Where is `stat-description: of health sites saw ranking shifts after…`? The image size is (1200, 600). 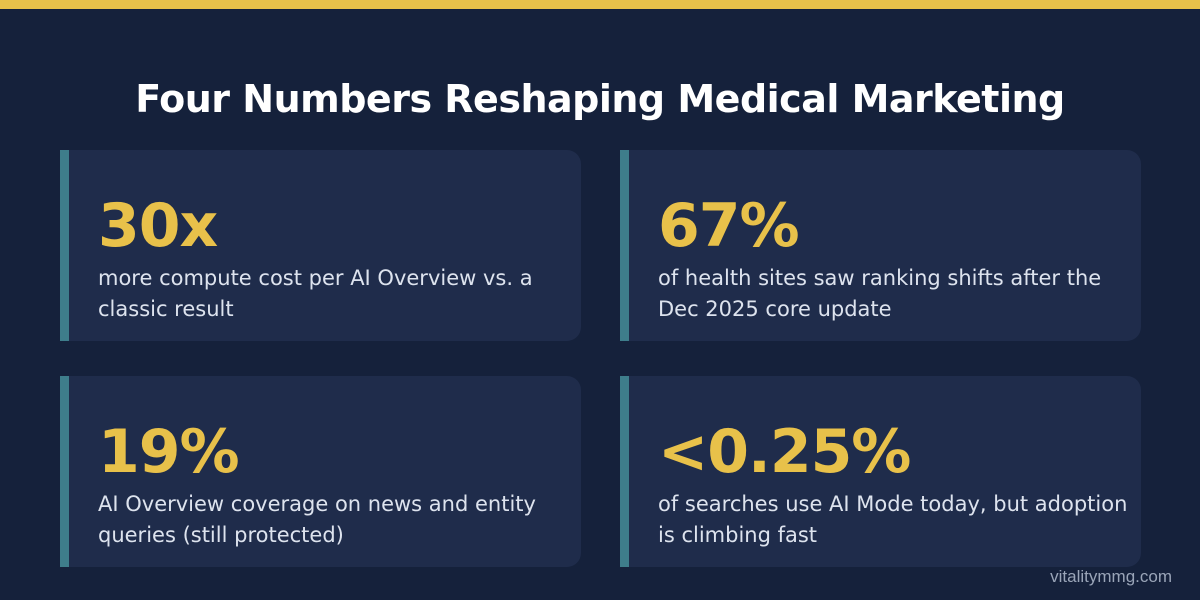
stat-description: of health sites saw ranking shifts after… is located at coordinates (880, 293).